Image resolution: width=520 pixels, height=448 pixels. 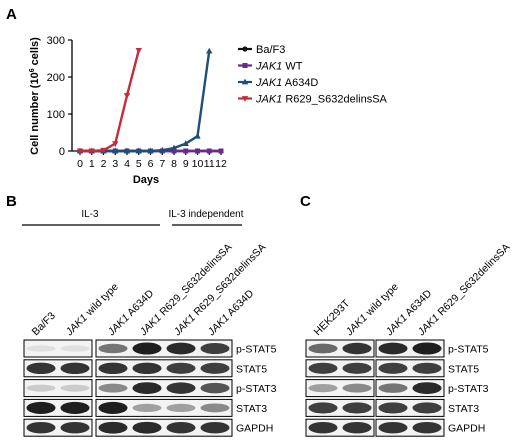 I want to click on panel-c-label: C, so click(x=305, y=201).